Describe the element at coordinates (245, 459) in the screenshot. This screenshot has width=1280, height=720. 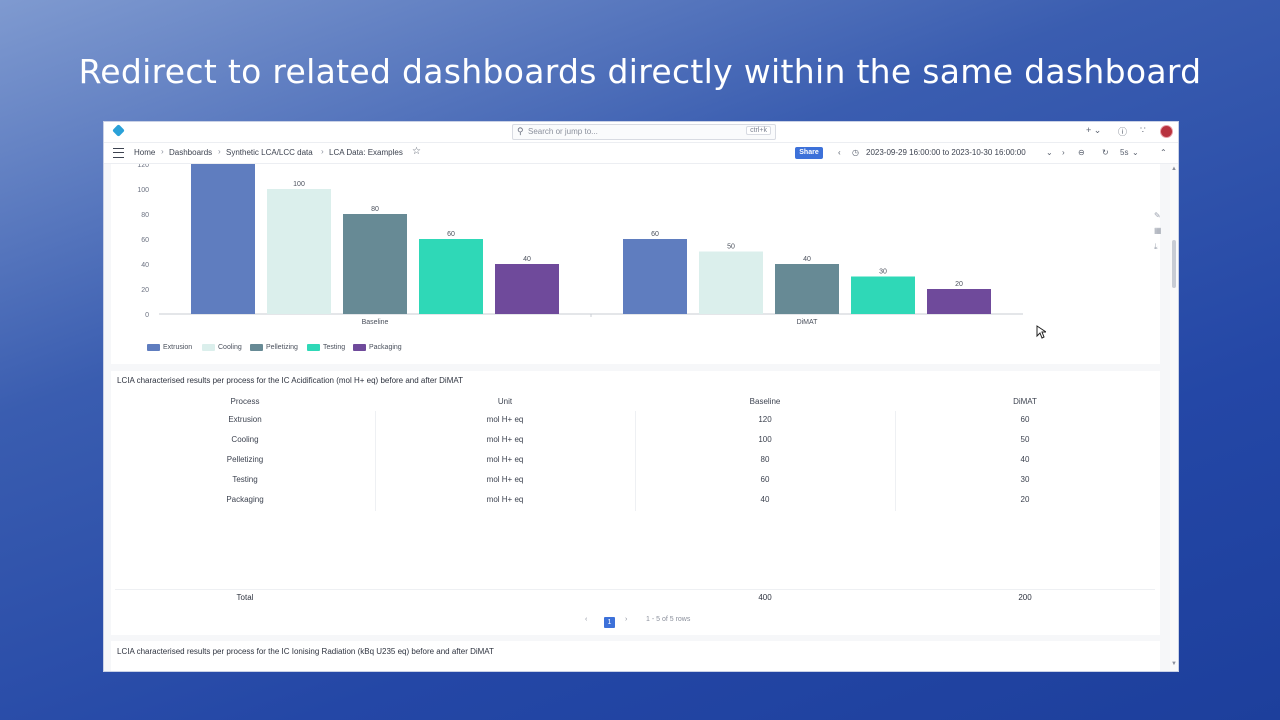
I see `cell-process: Pelletizing` at that location.